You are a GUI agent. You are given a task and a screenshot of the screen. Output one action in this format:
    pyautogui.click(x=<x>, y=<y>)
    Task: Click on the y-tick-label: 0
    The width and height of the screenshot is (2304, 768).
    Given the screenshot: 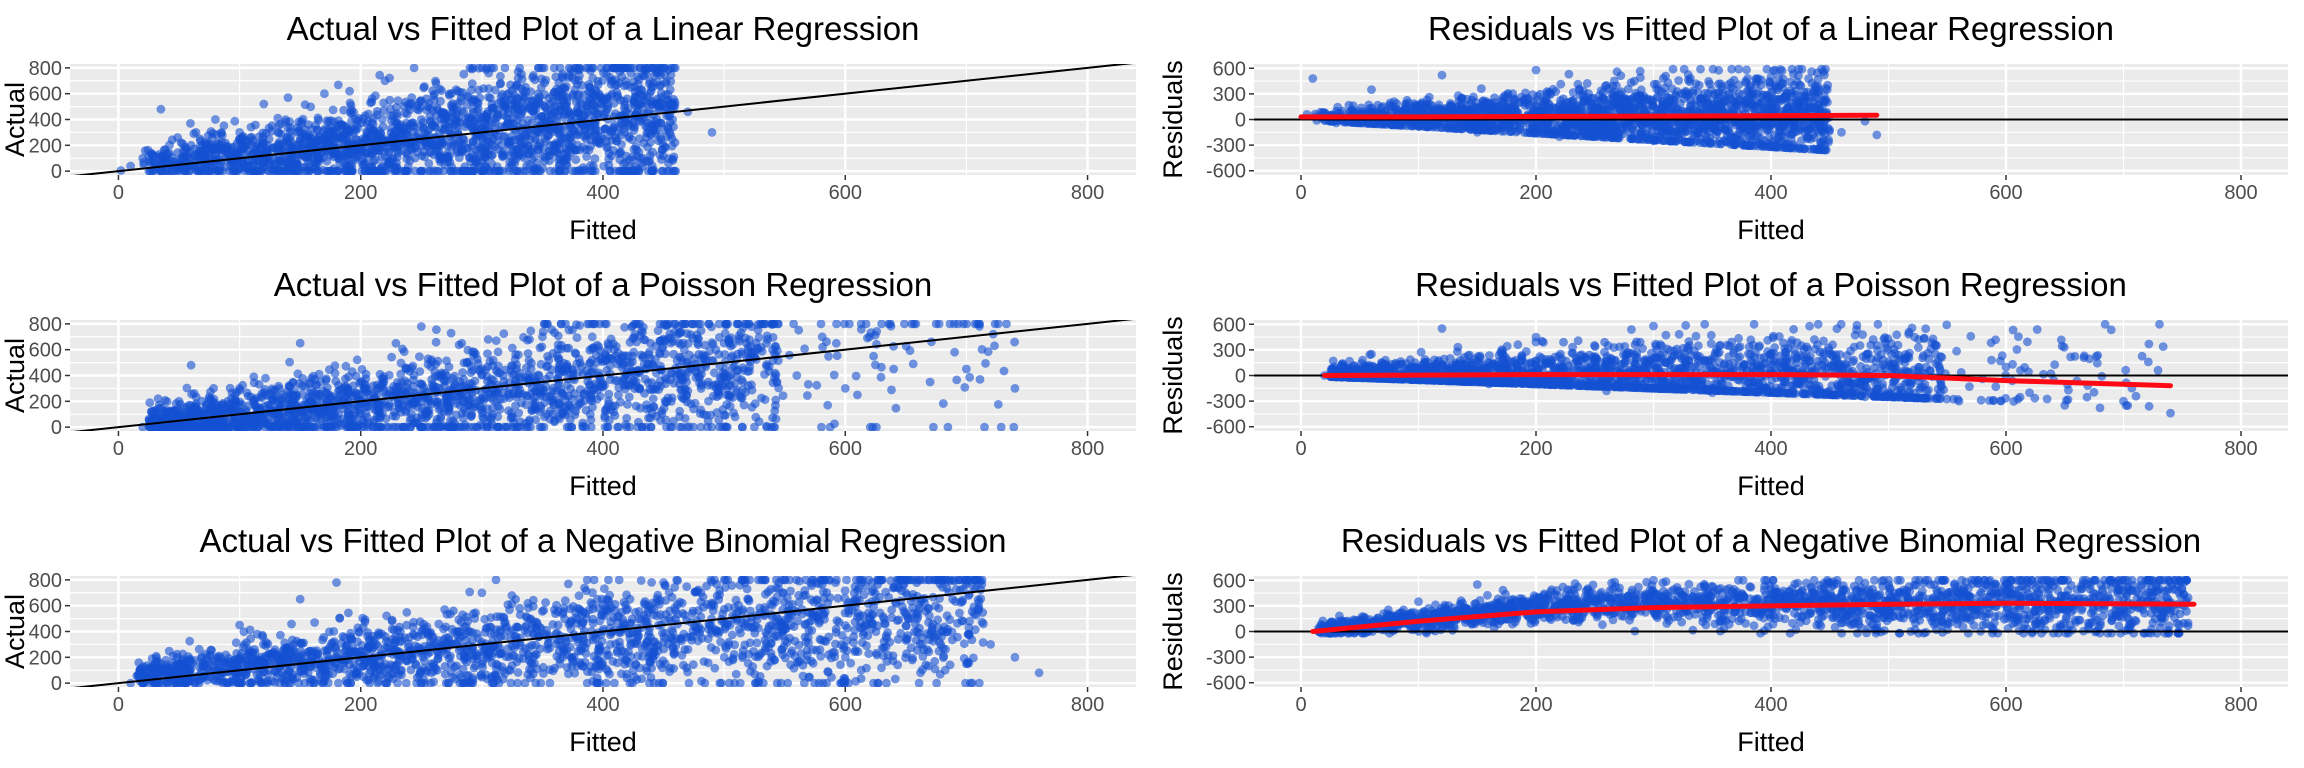 What is the action you would take?
    pyautogui.click(x=1240, y=121)
    